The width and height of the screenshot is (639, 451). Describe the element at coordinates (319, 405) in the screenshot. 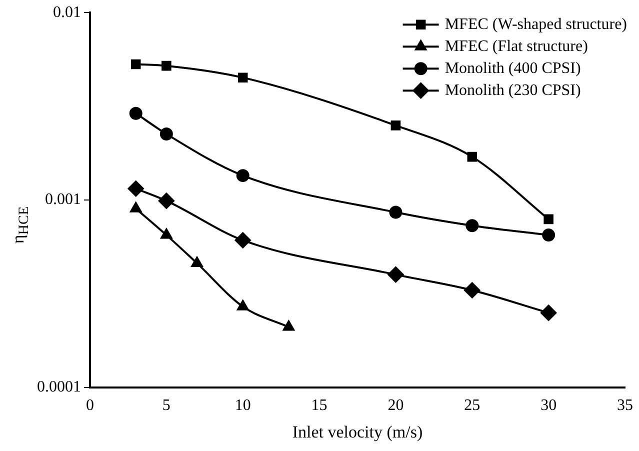

I see `x-tick-label: 15` at that location.